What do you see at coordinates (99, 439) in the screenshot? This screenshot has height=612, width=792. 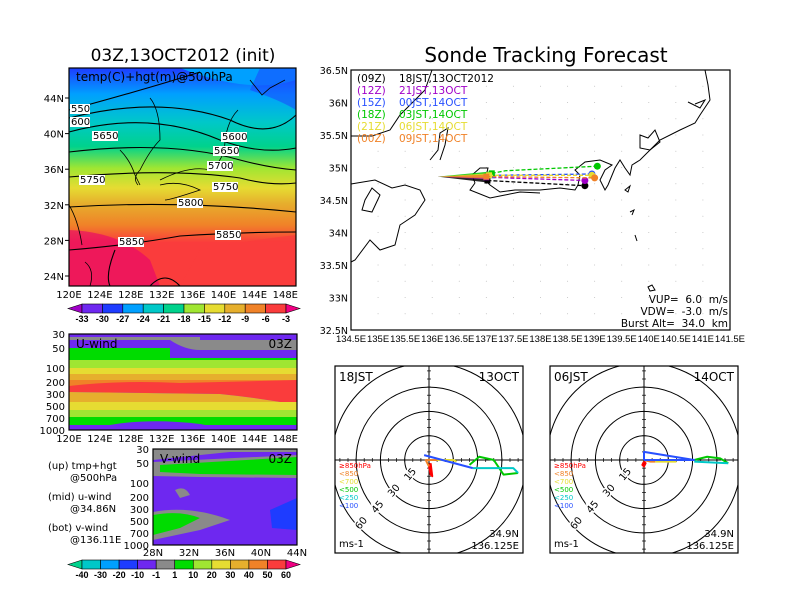 I see `lon-tick-label: 124E` at bounding box center [99, 439].